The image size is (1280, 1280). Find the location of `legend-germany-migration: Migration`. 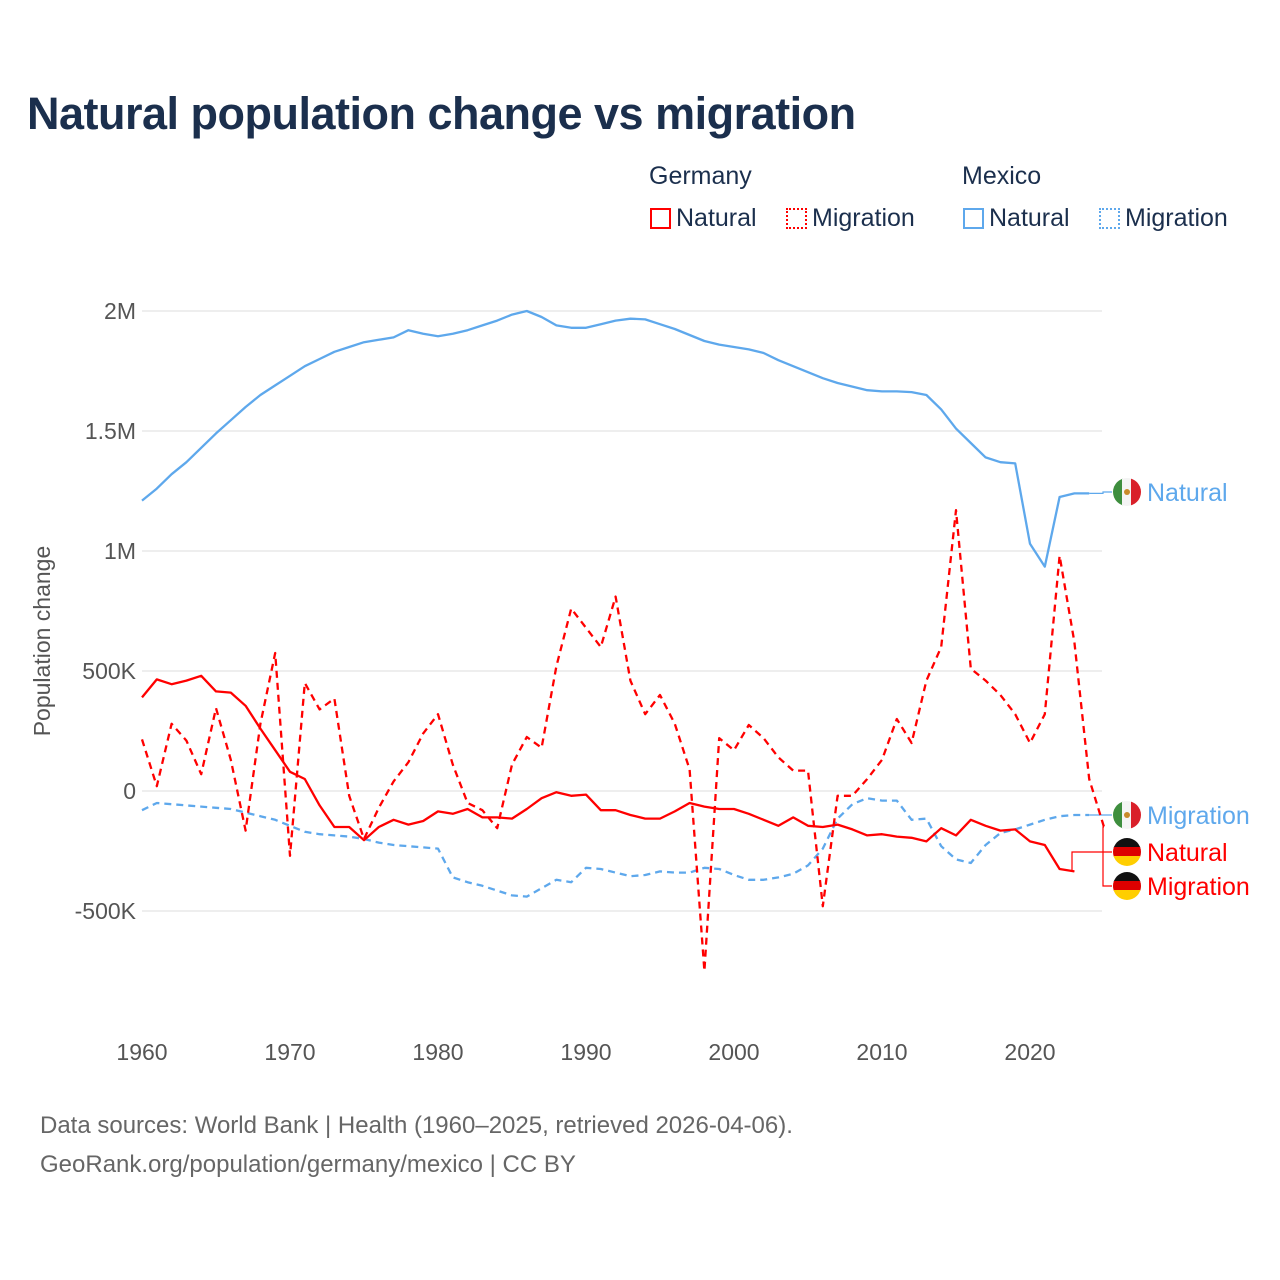

legend-germany-migration: Migration is located at coordinates (850, 218).